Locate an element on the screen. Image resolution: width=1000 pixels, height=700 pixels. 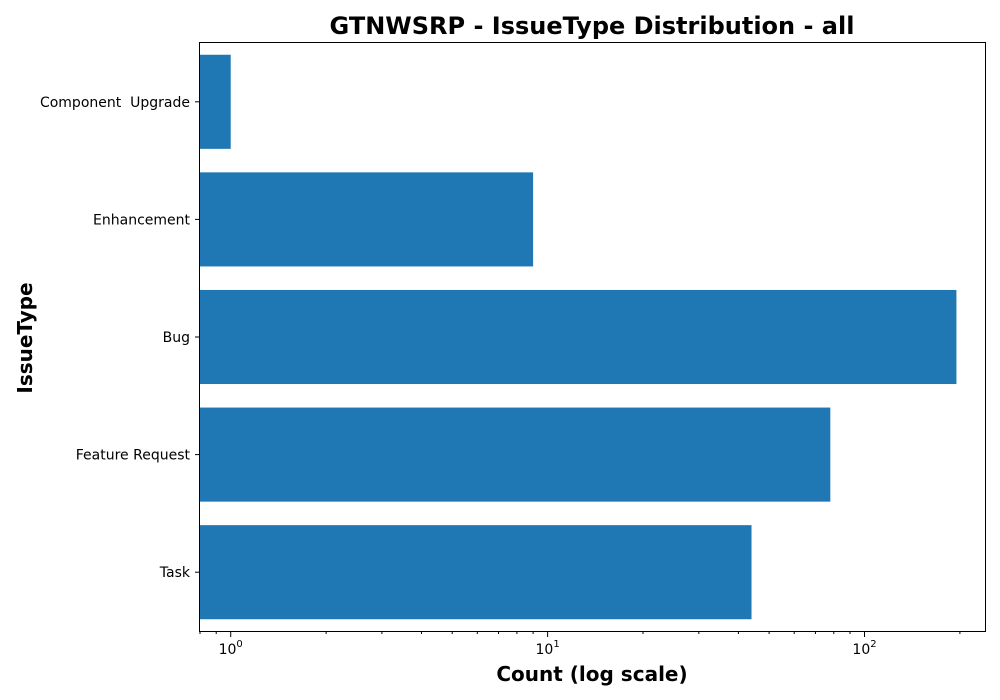
x-tick-label: 10⁰ is located at coordinates (231, 648).